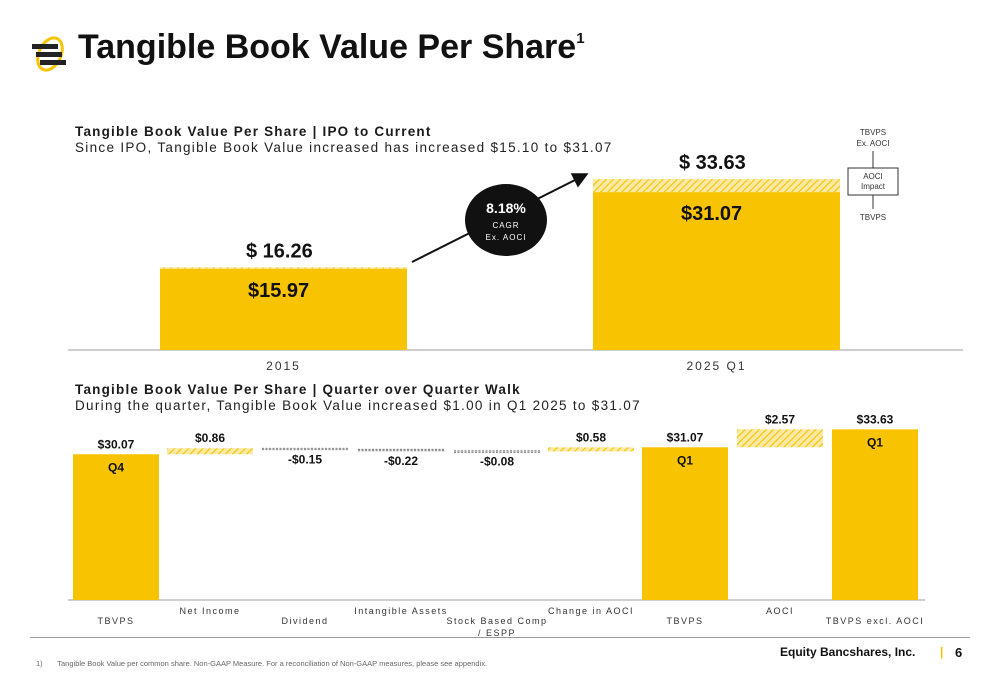 Image resolution: width=1000 pixels, height=685 pixels. I want to click on legend-box-1: AOCI, so click(873, 176).